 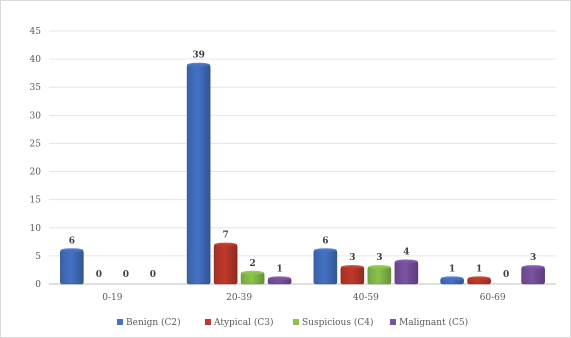 I want to click on y-tick-label: 5, so click(x=38, y=257).